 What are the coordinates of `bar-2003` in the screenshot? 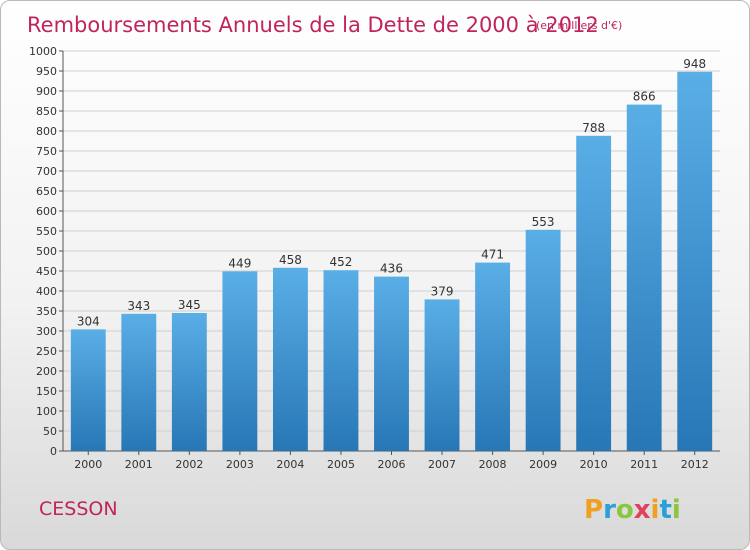 It's located at (240, 361).